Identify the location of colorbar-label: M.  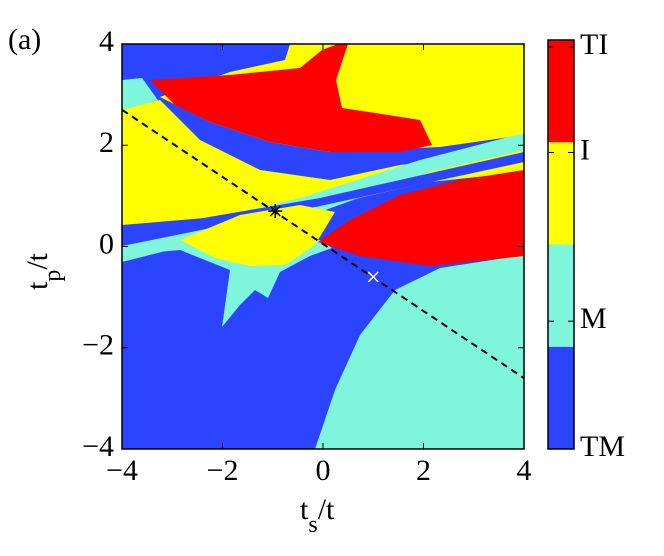
(593, 318).